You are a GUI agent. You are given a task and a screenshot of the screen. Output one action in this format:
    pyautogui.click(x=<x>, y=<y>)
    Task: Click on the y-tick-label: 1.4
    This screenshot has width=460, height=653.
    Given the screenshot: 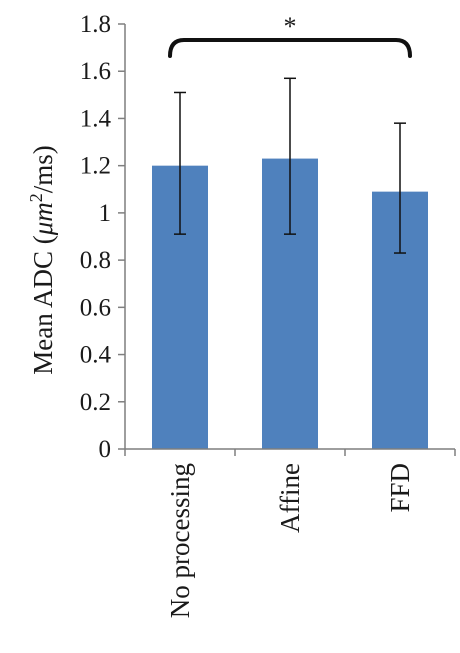 What is the action you would take?
    pyautogui.click(x=96, y=118)
    